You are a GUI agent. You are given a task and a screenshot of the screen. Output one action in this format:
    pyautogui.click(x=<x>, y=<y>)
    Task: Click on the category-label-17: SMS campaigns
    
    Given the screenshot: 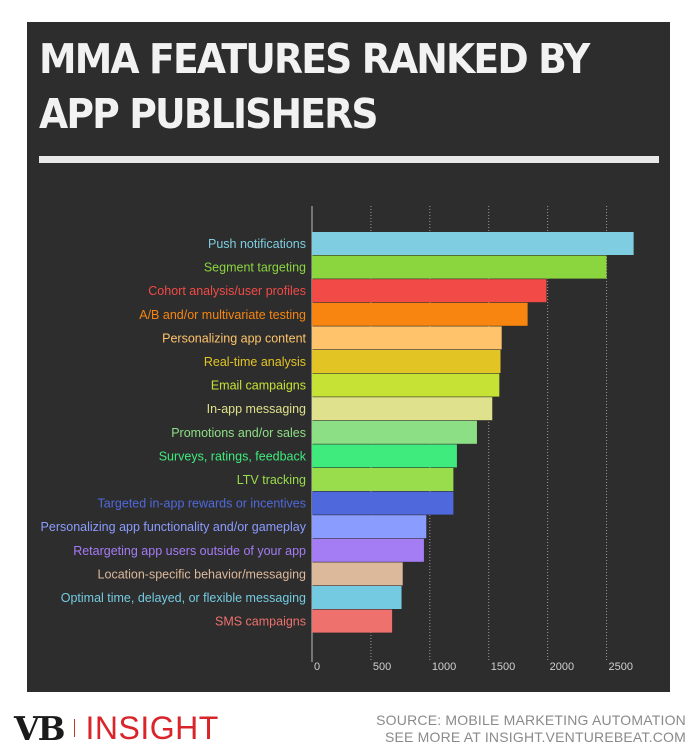 What is the action you would take?
    pyautogui.click(x=260, y=622)
    